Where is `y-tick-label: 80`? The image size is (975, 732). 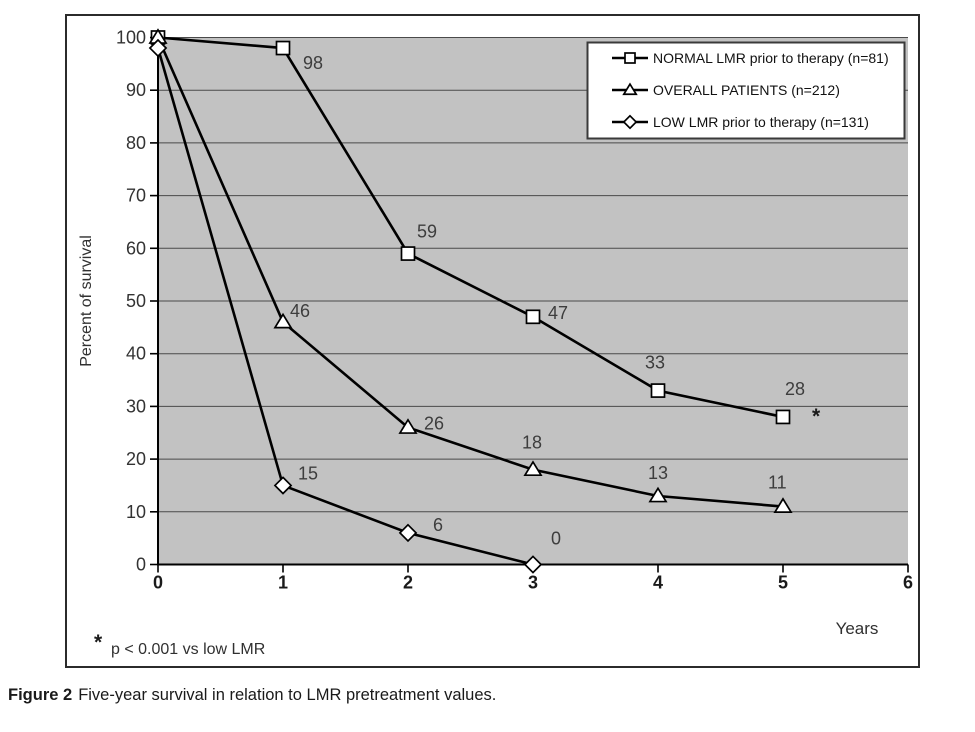
y-tick-label: 80 is located at coordinates (136, 143).